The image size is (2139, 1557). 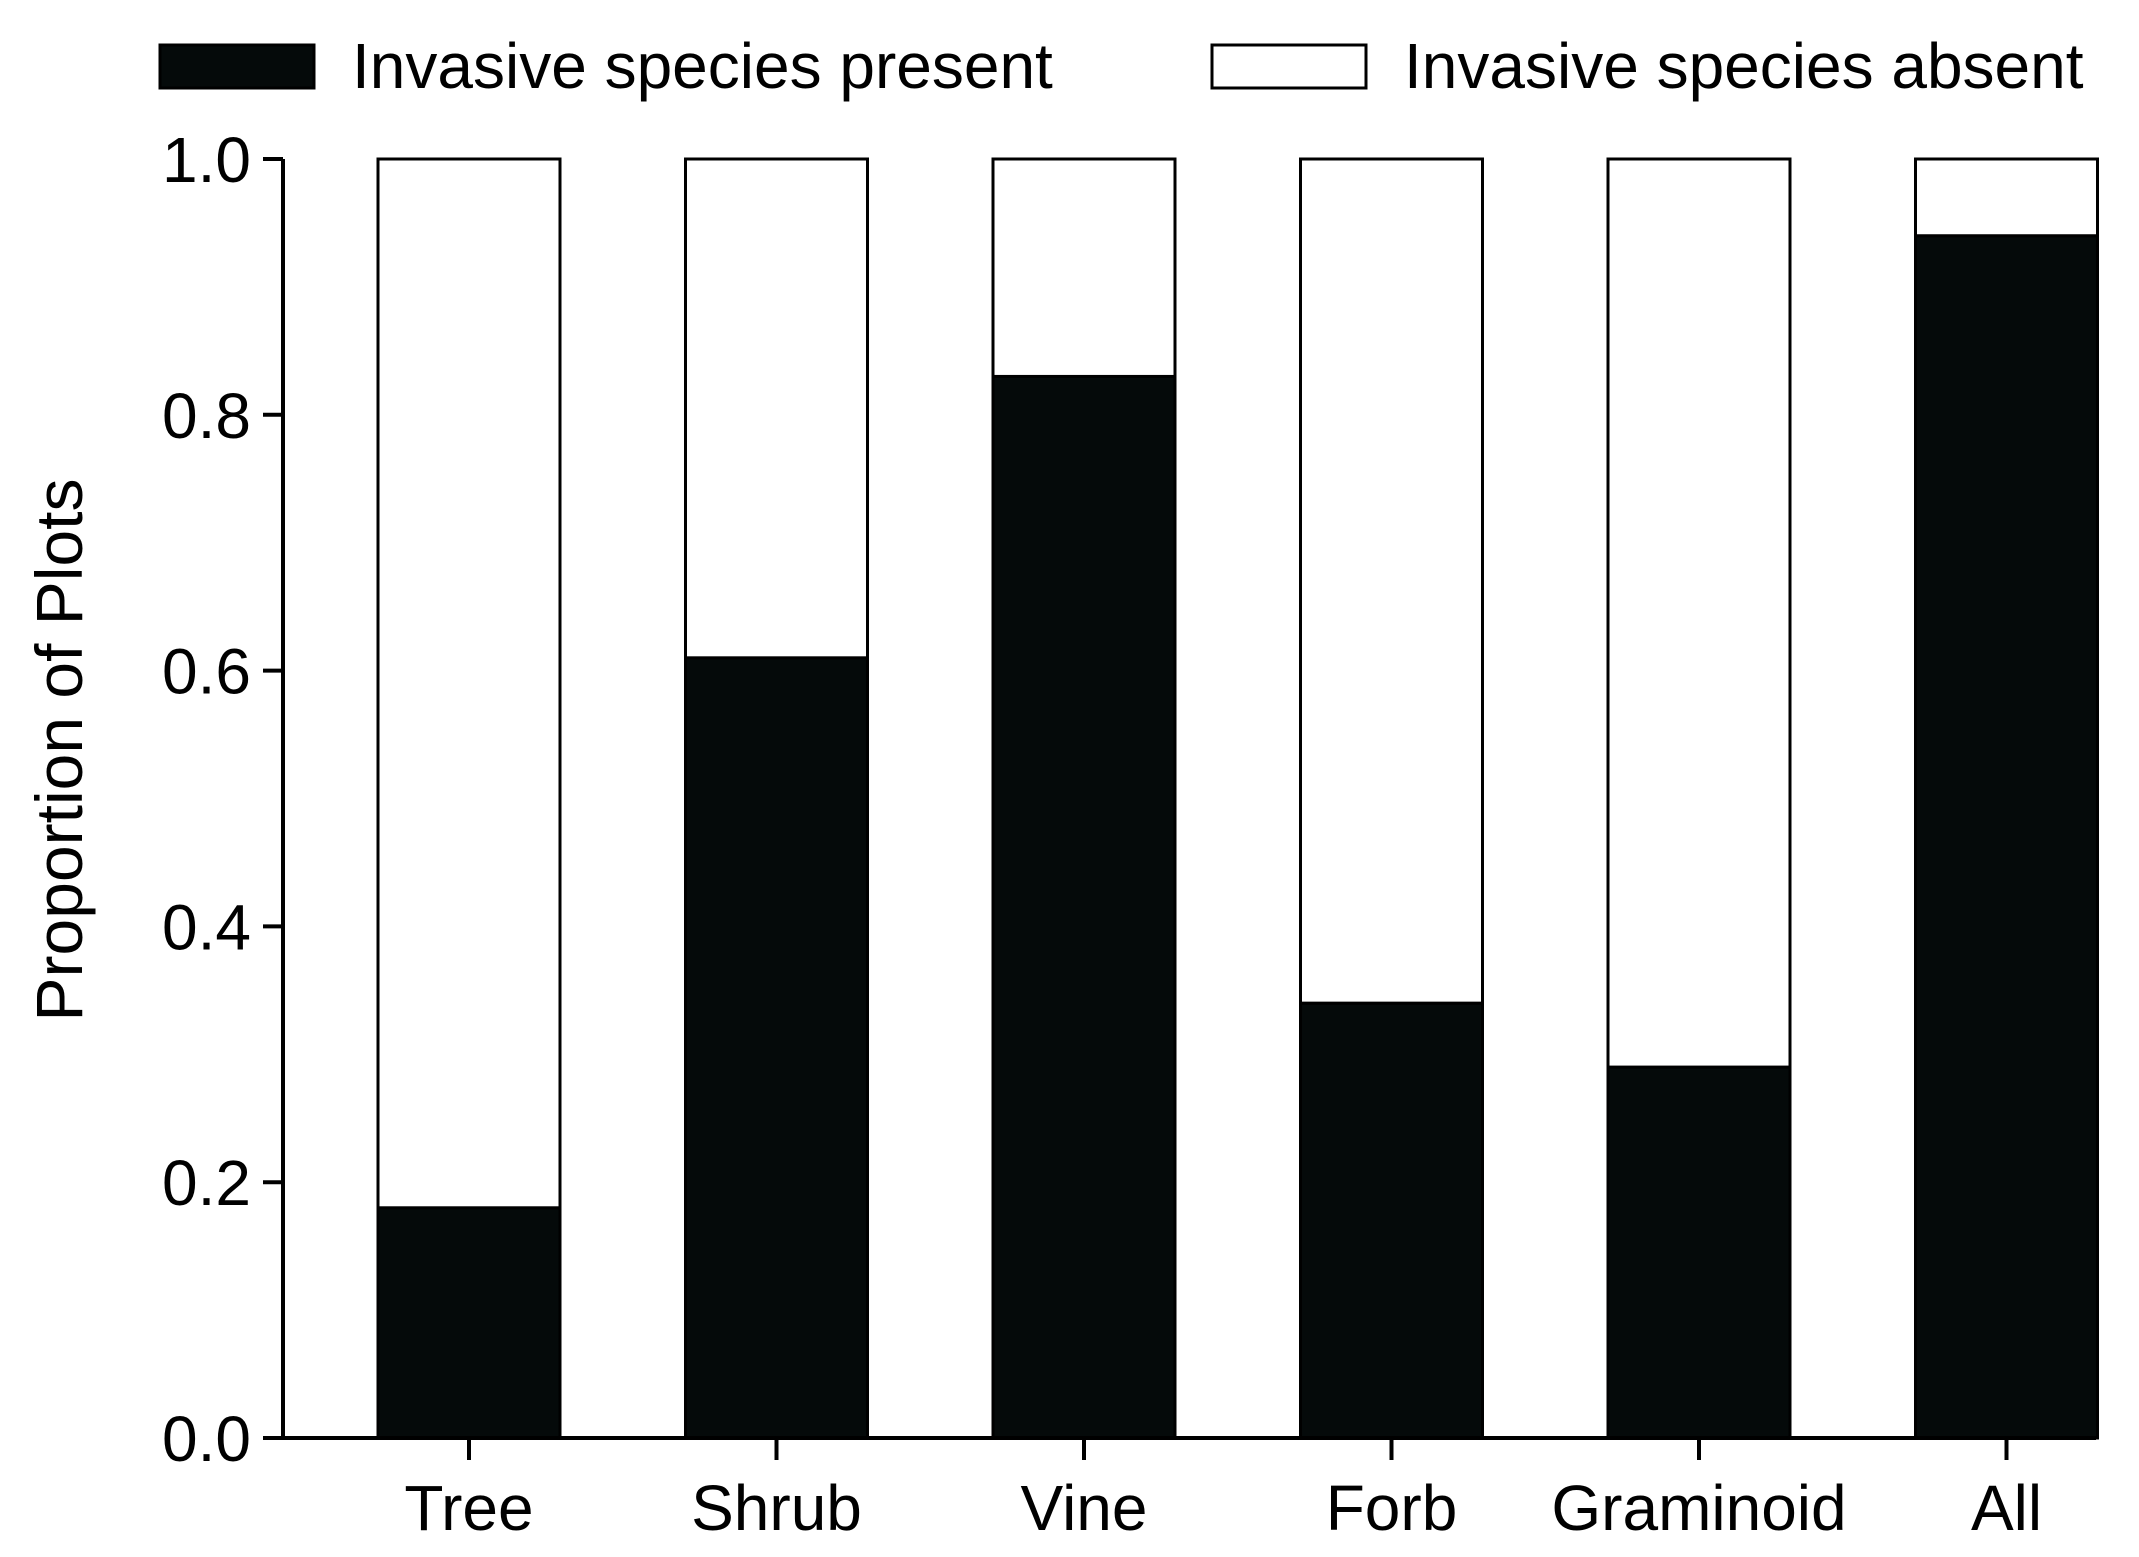 What do you see at coordinates (206, 1439) in the screenshot?
I see `y-tick-label: 0.0` at bounding box center [206, 1439].